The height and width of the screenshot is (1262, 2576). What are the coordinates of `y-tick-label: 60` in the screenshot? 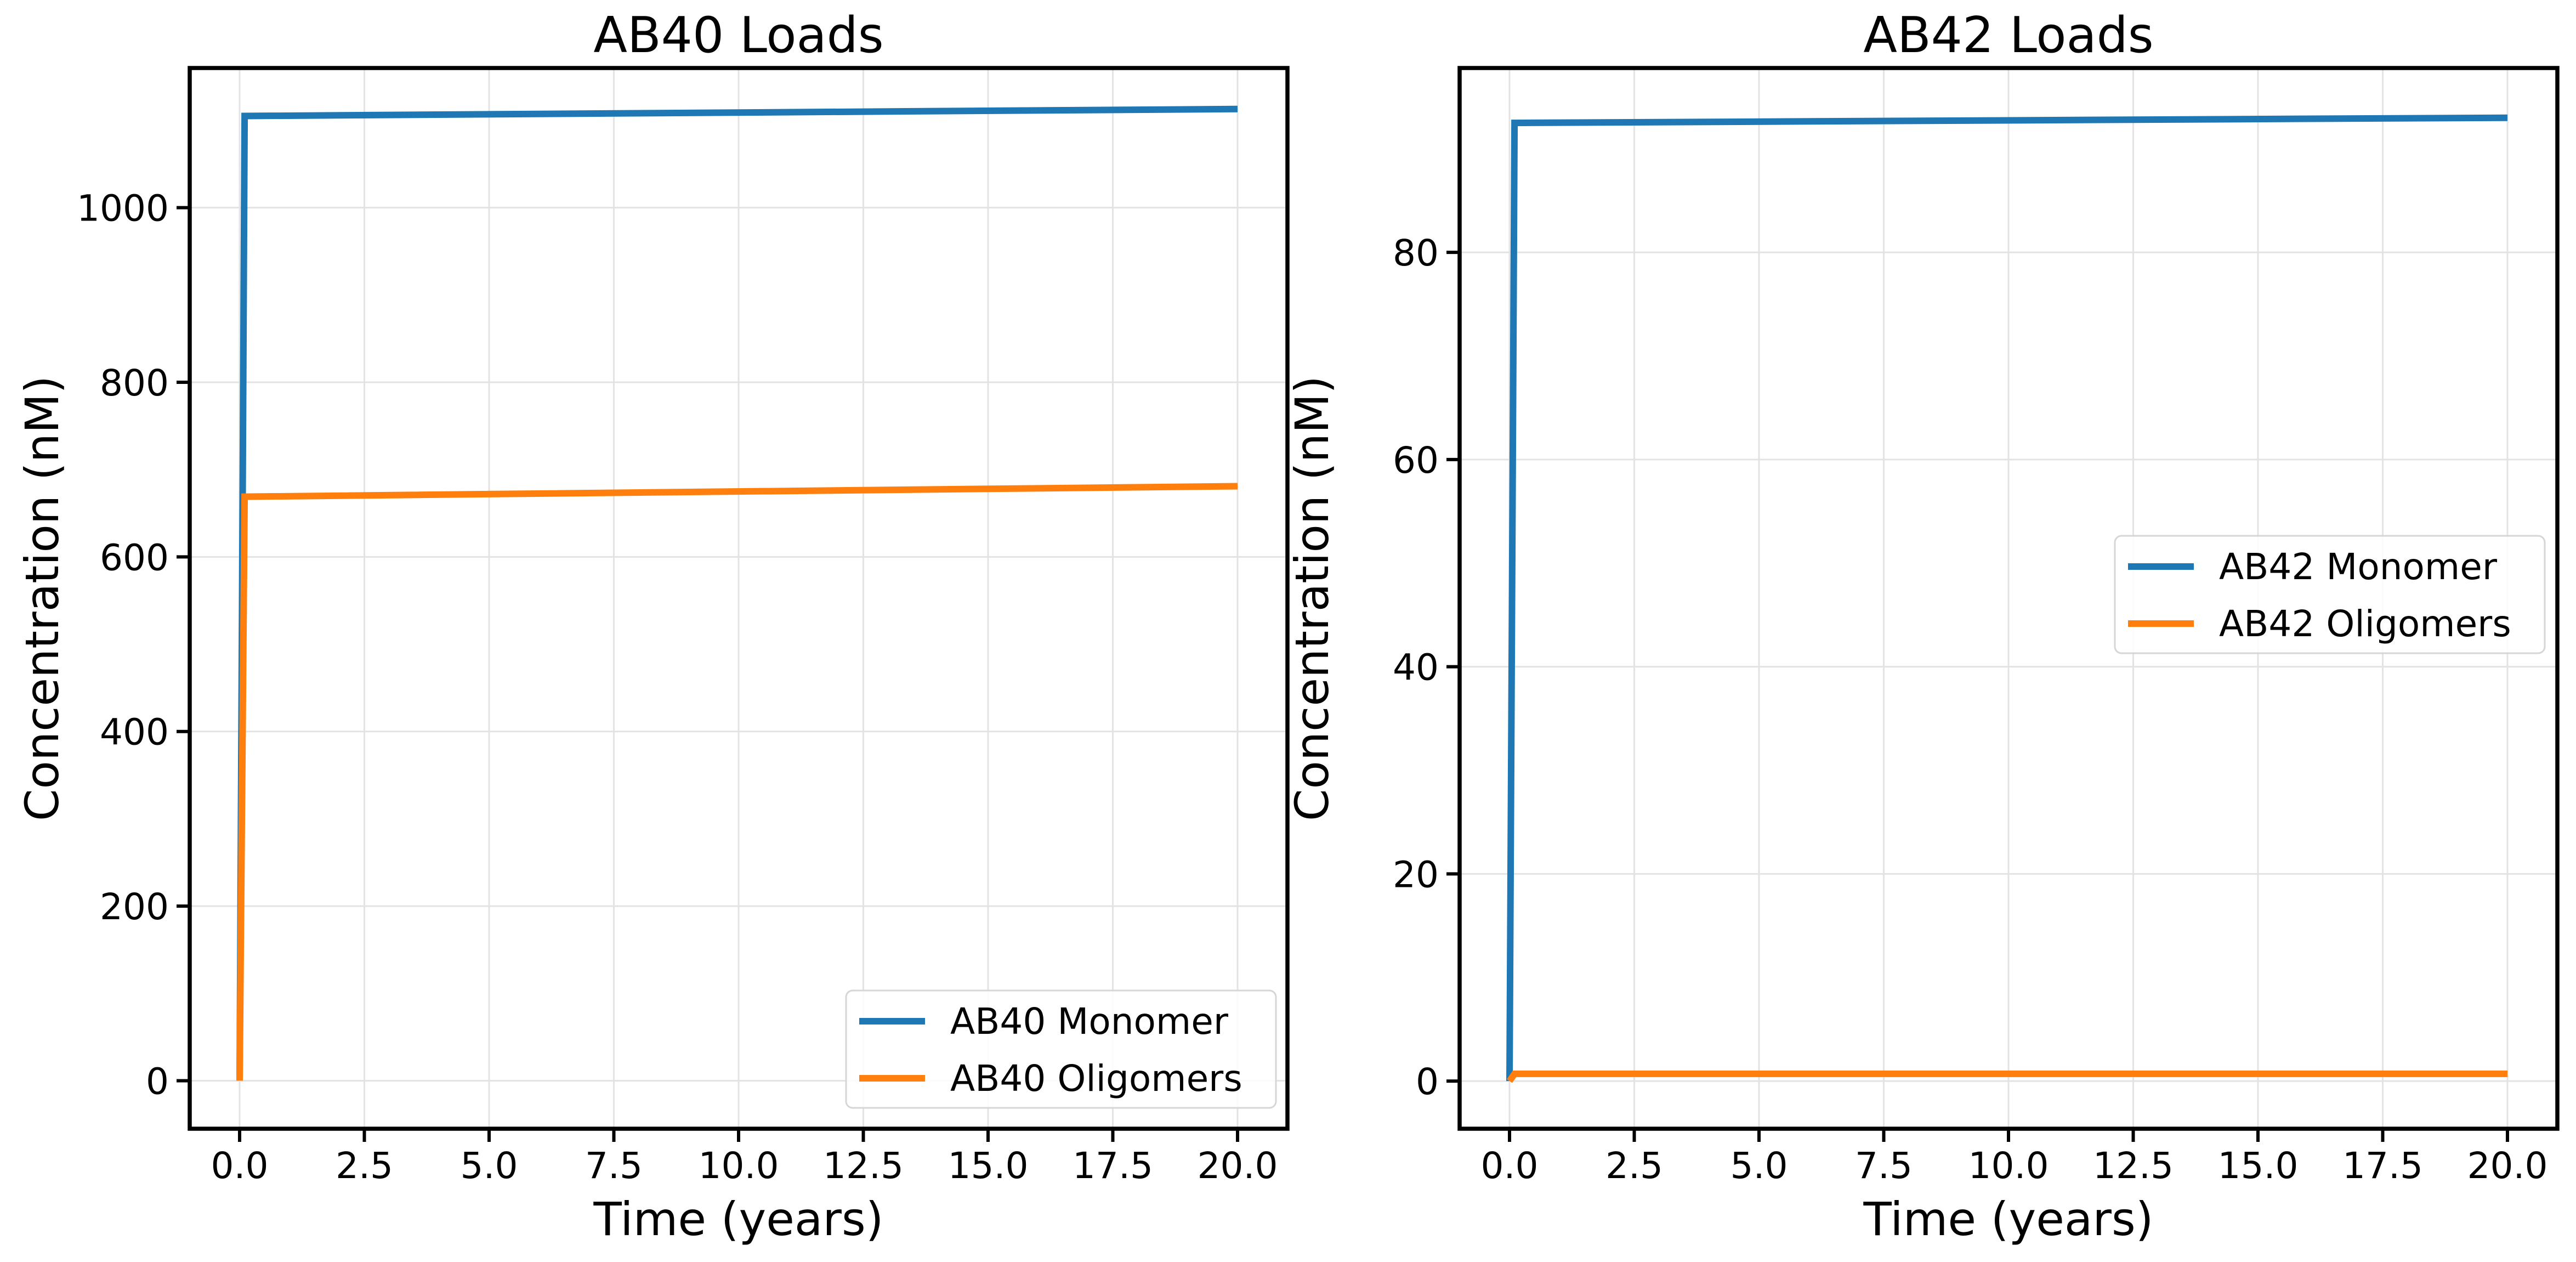 It's located at (1416, 460).